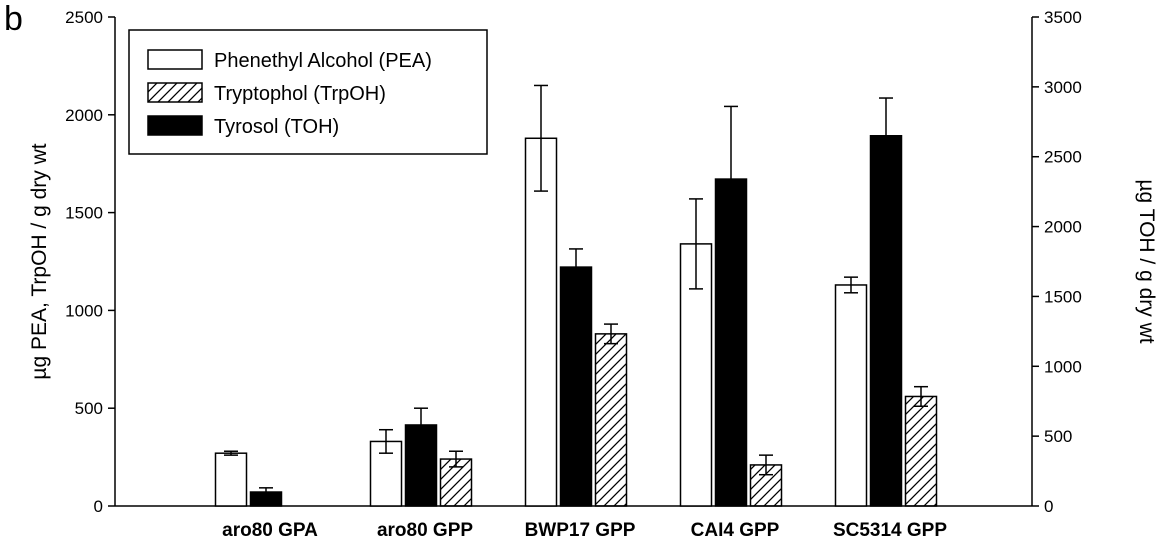  Describe the element at coordinates (175, 59) in the screenshot. I see `legend-swatch-white` at that location.